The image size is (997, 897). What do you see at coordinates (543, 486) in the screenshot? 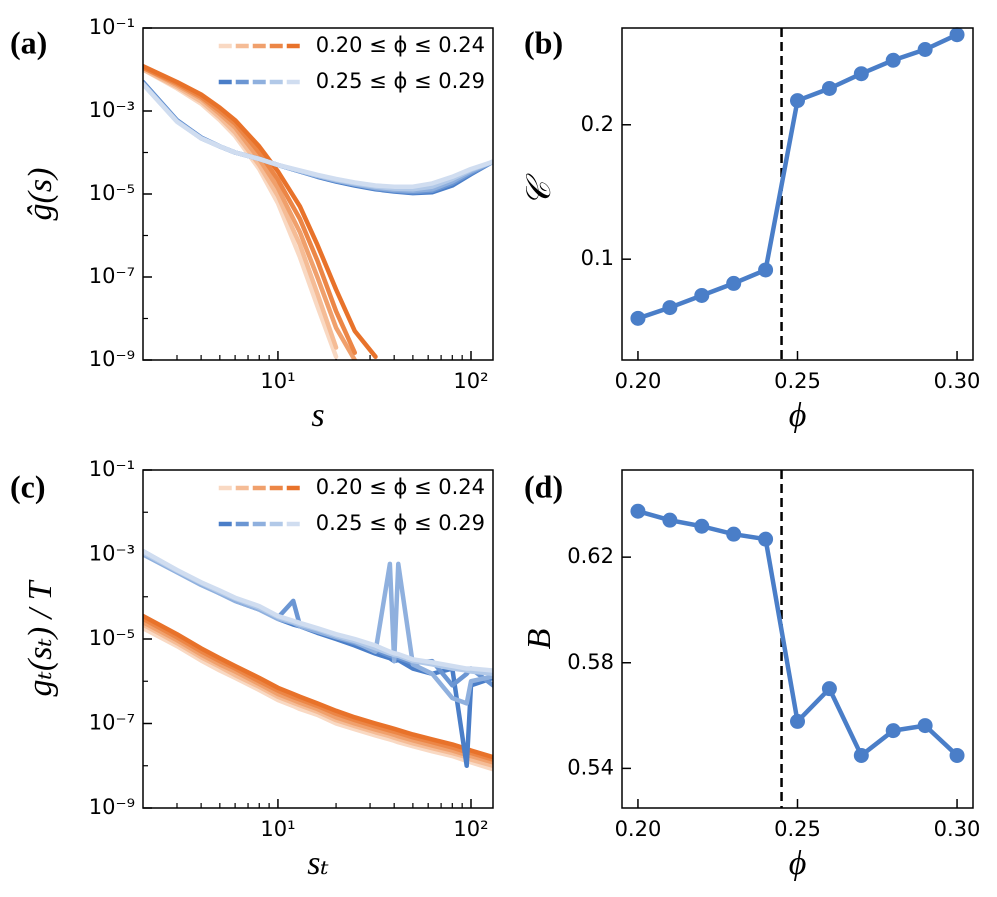
I see `panel-label: (d)` at bounding box center [543, 486].